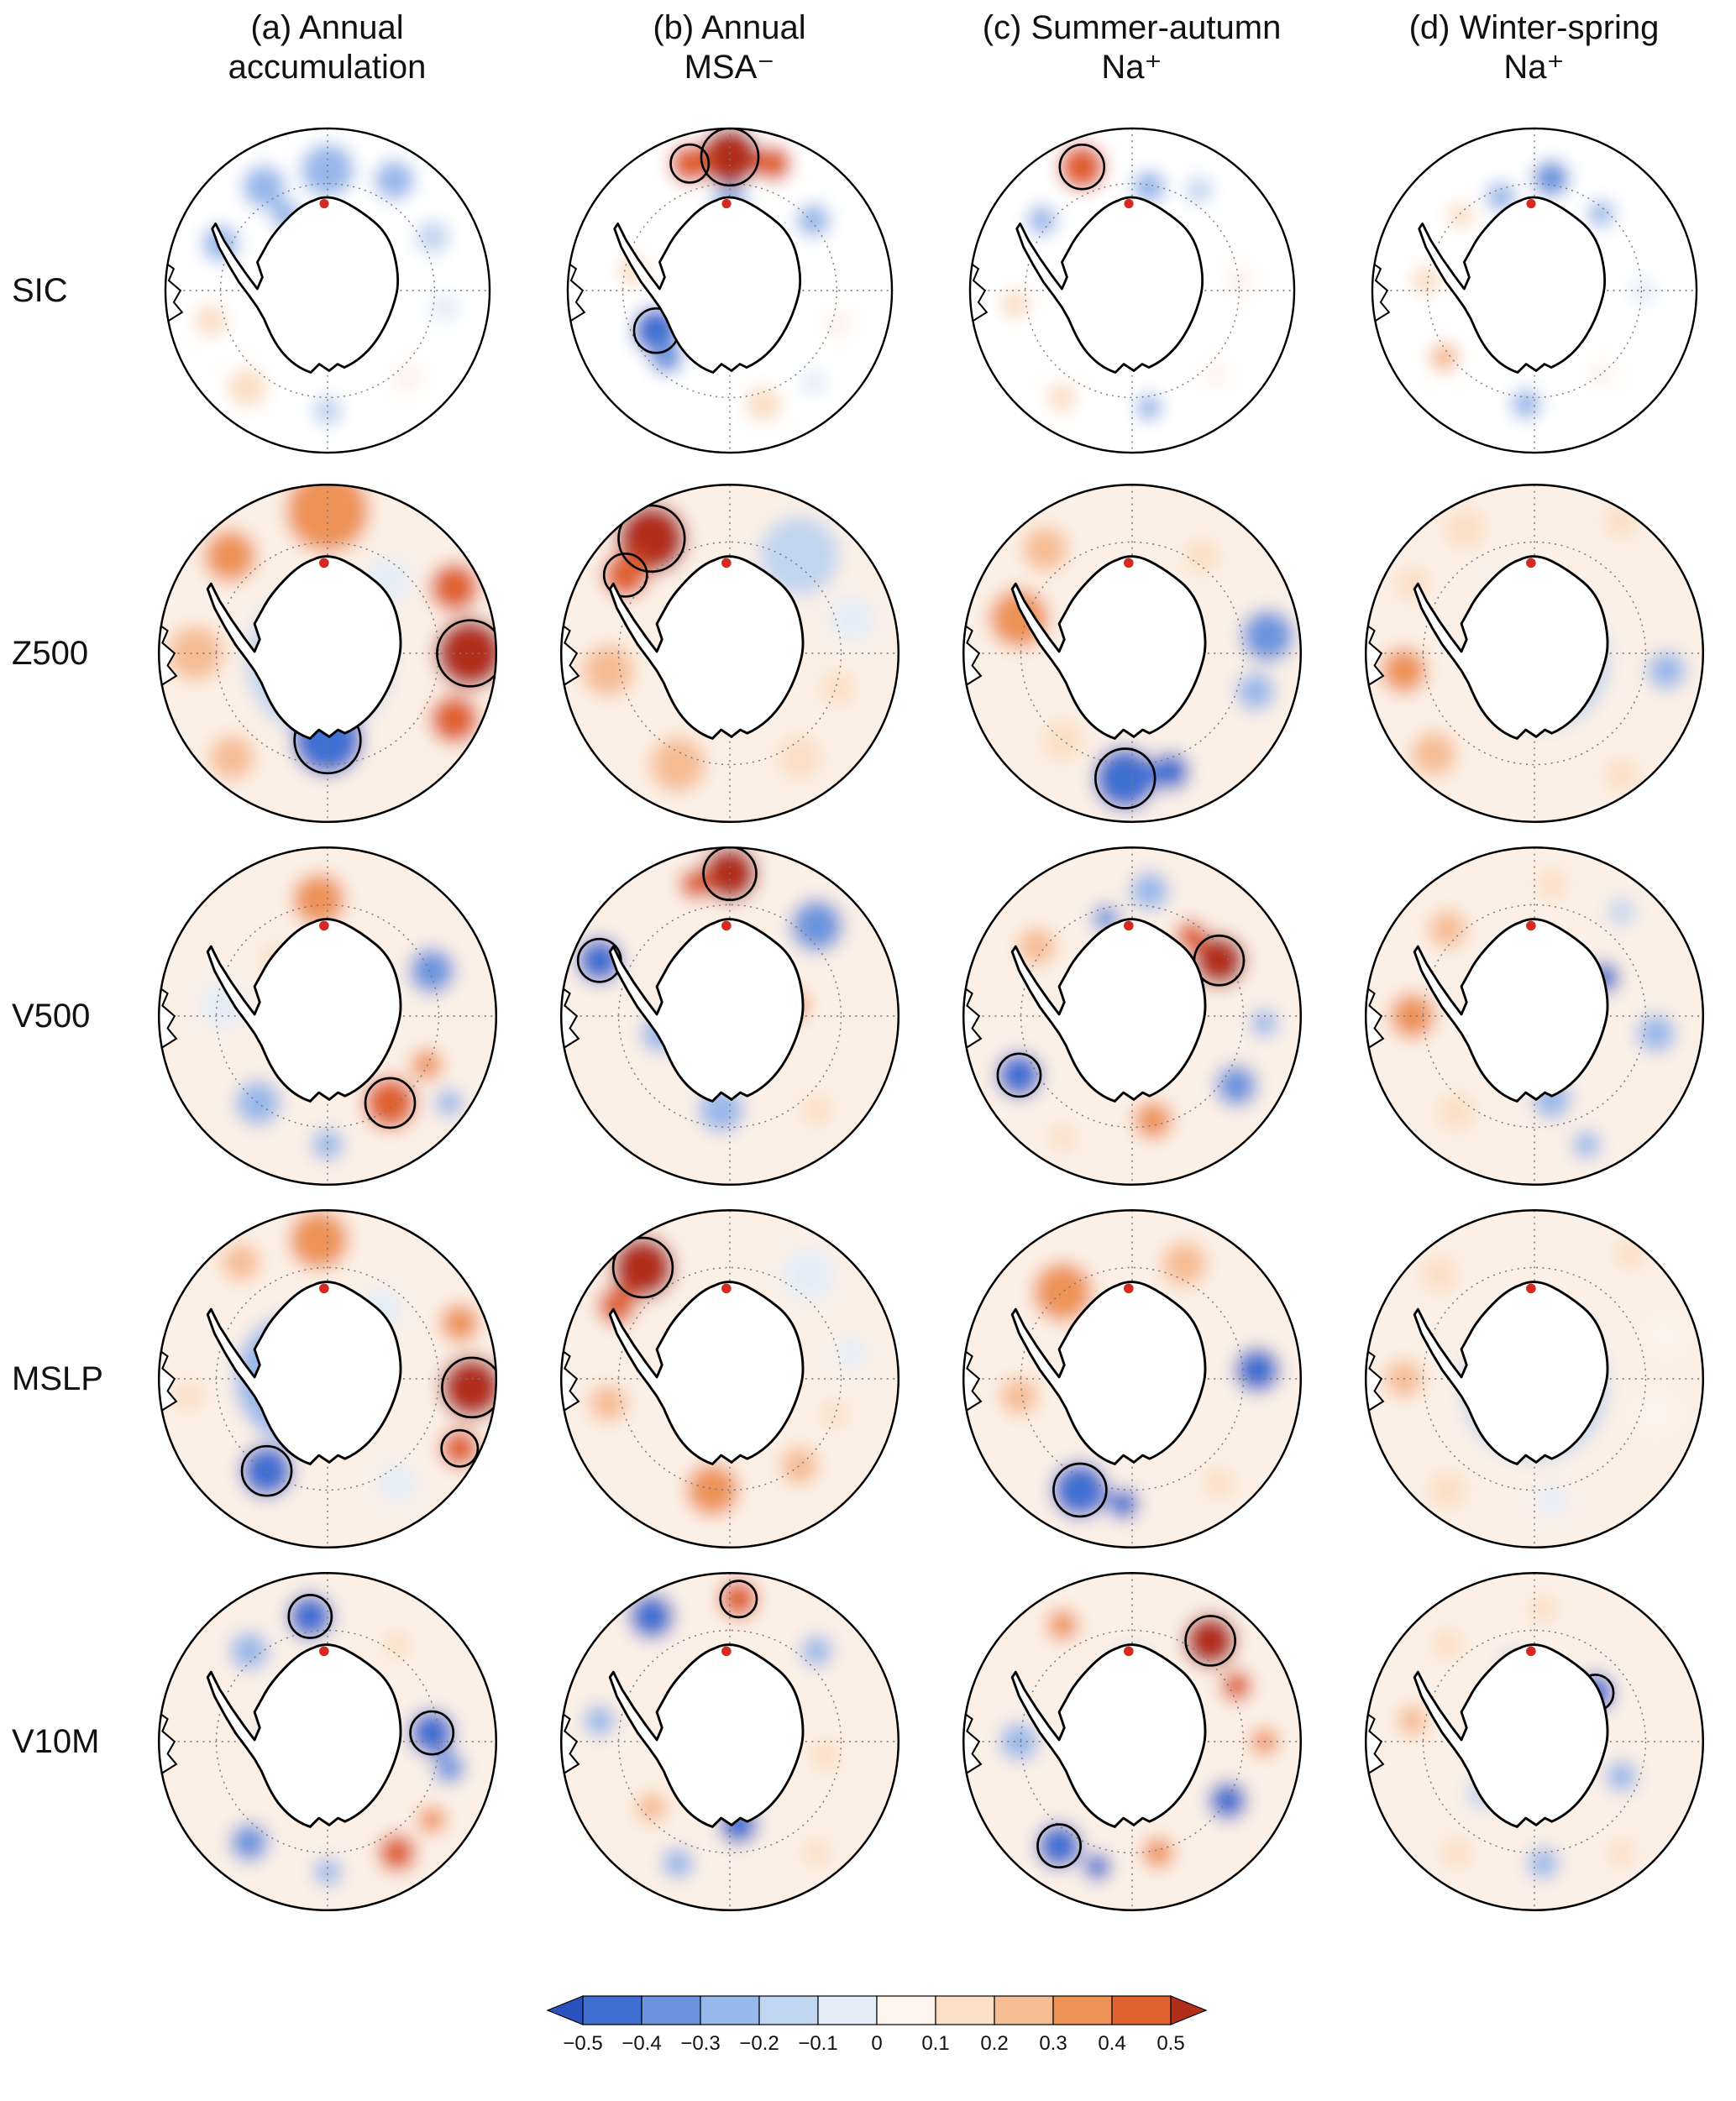 The image size is (1736, 2101). Describe the element at coordinates (994, 2044) in the screenshot. I see `colorbar-tick-label: 0.2` at that location.